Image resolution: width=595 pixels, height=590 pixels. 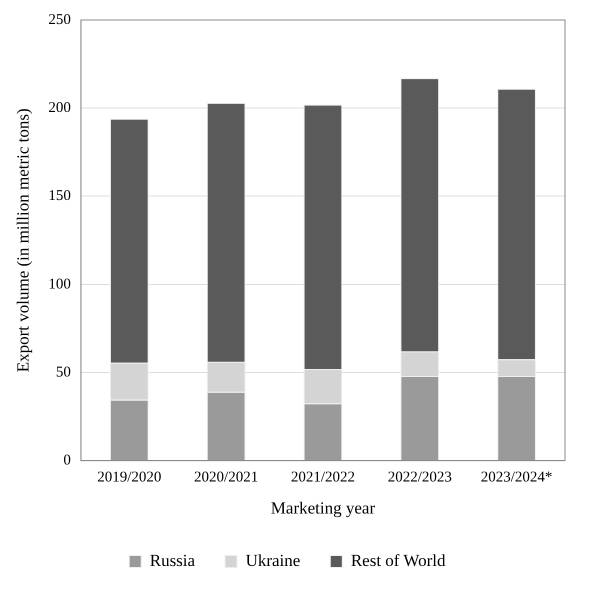 What do you see at coordinates (420, 478) in the screenshot?
I see `x-tick-label: 2022/2023` at bounding box center [420, 478].